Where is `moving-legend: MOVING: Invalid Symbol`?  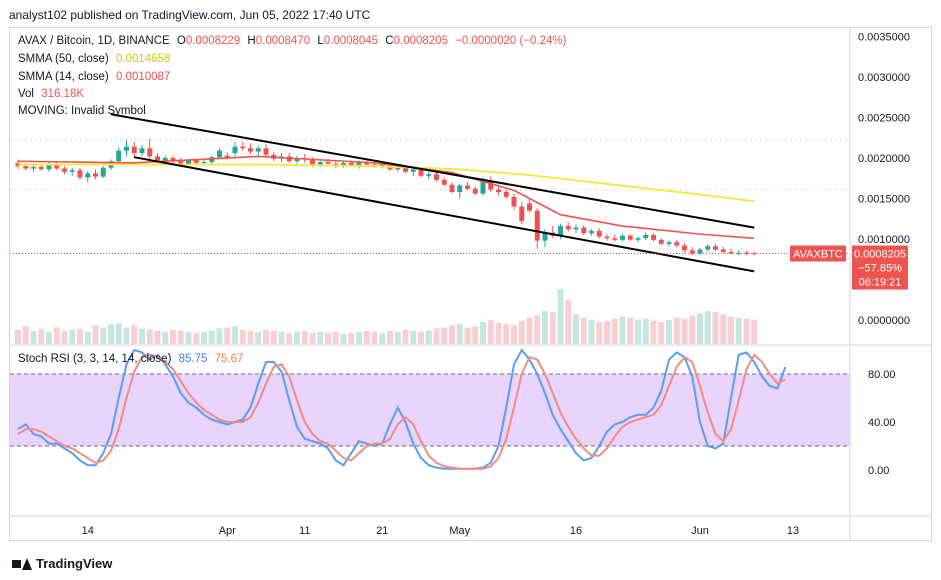 moving-legend: MOVING: Invalid Symbol is located at coordinates (82, 111).